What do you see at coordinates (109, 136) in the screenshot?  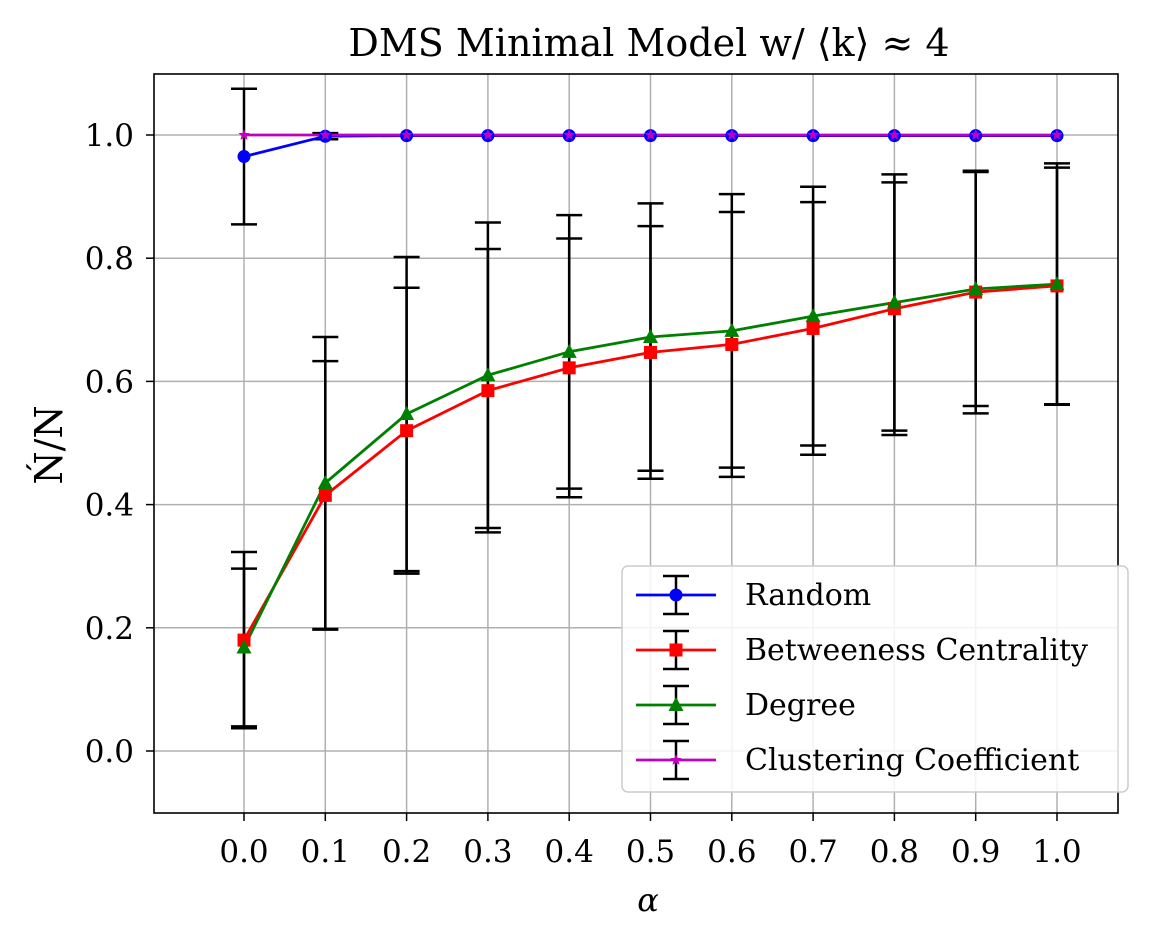 I see `y-tick-label: 1.0` at bounding box center [109, 136].